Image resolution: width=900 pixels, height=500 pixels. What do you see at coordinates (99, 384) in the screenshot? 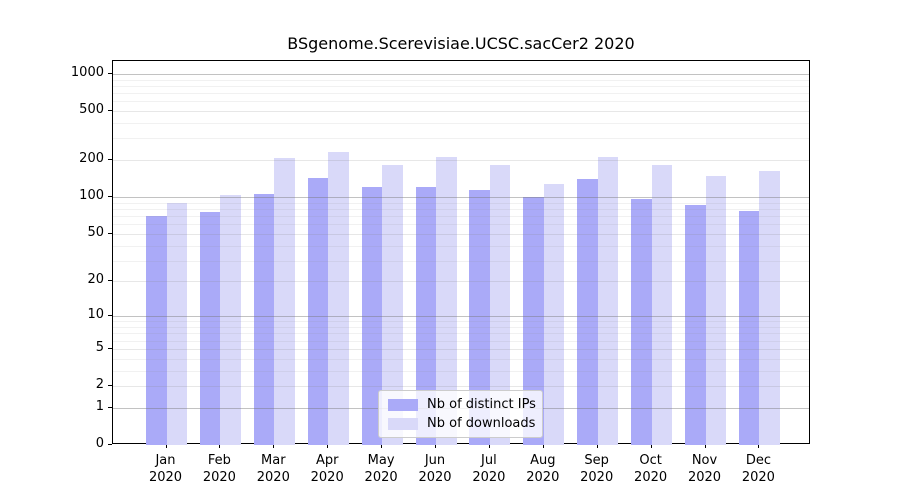
I see `y-tick-label-2: 2` at bounding box center [99, 384].